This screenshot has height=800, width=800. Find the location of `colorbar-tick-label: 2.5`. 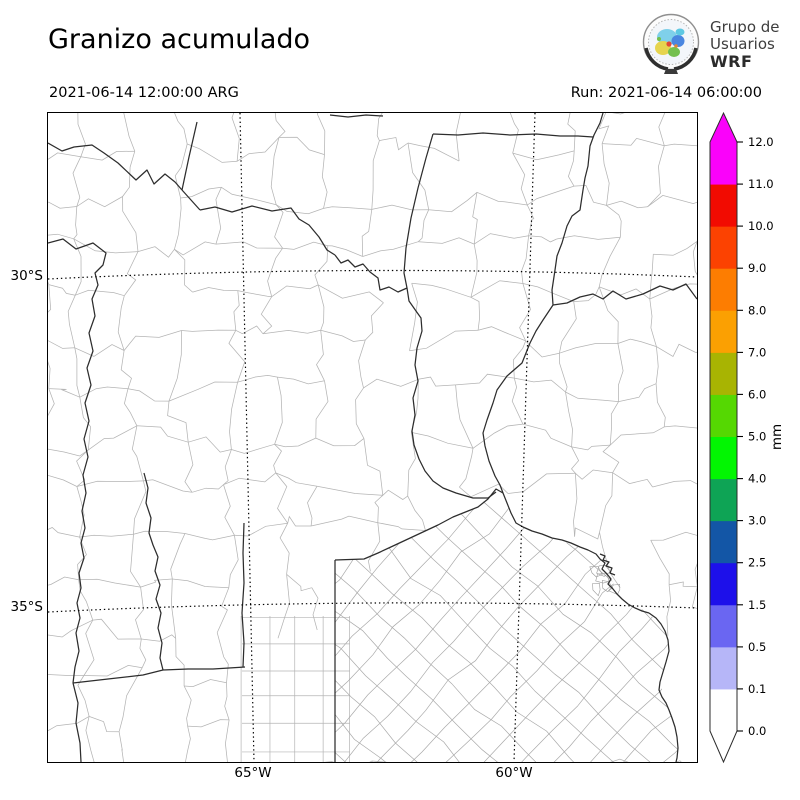

colorbar-tick-label: 2.5 is located at coordinates (757, 563).